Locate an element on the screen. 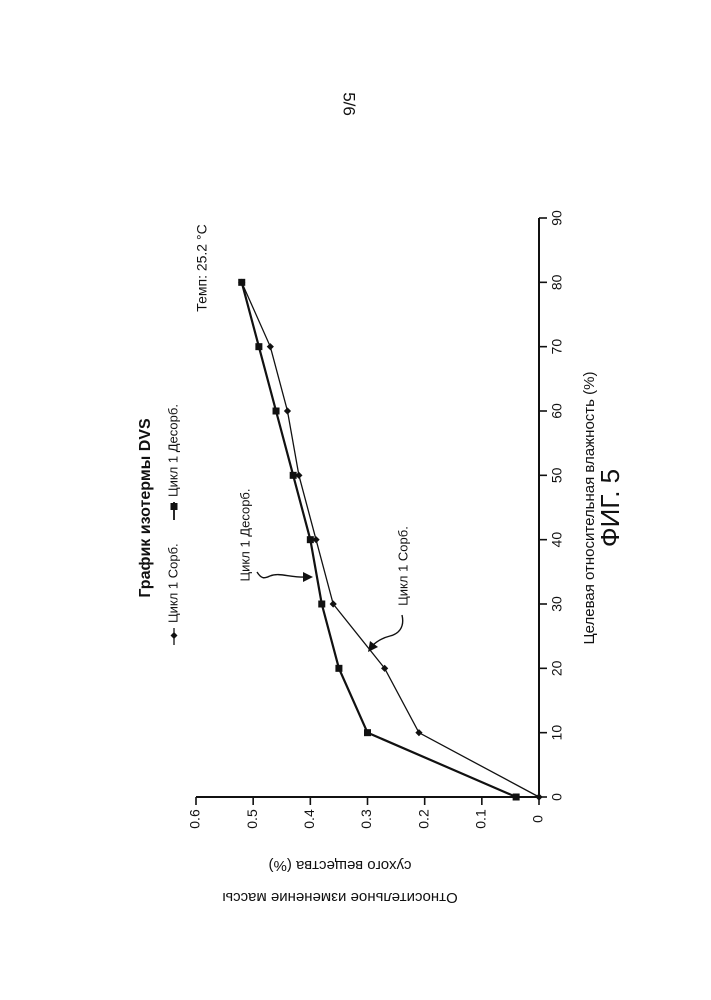 The image size is (711, 1000). y-tick-label: 0.3 is located at coordinates (366, 819).